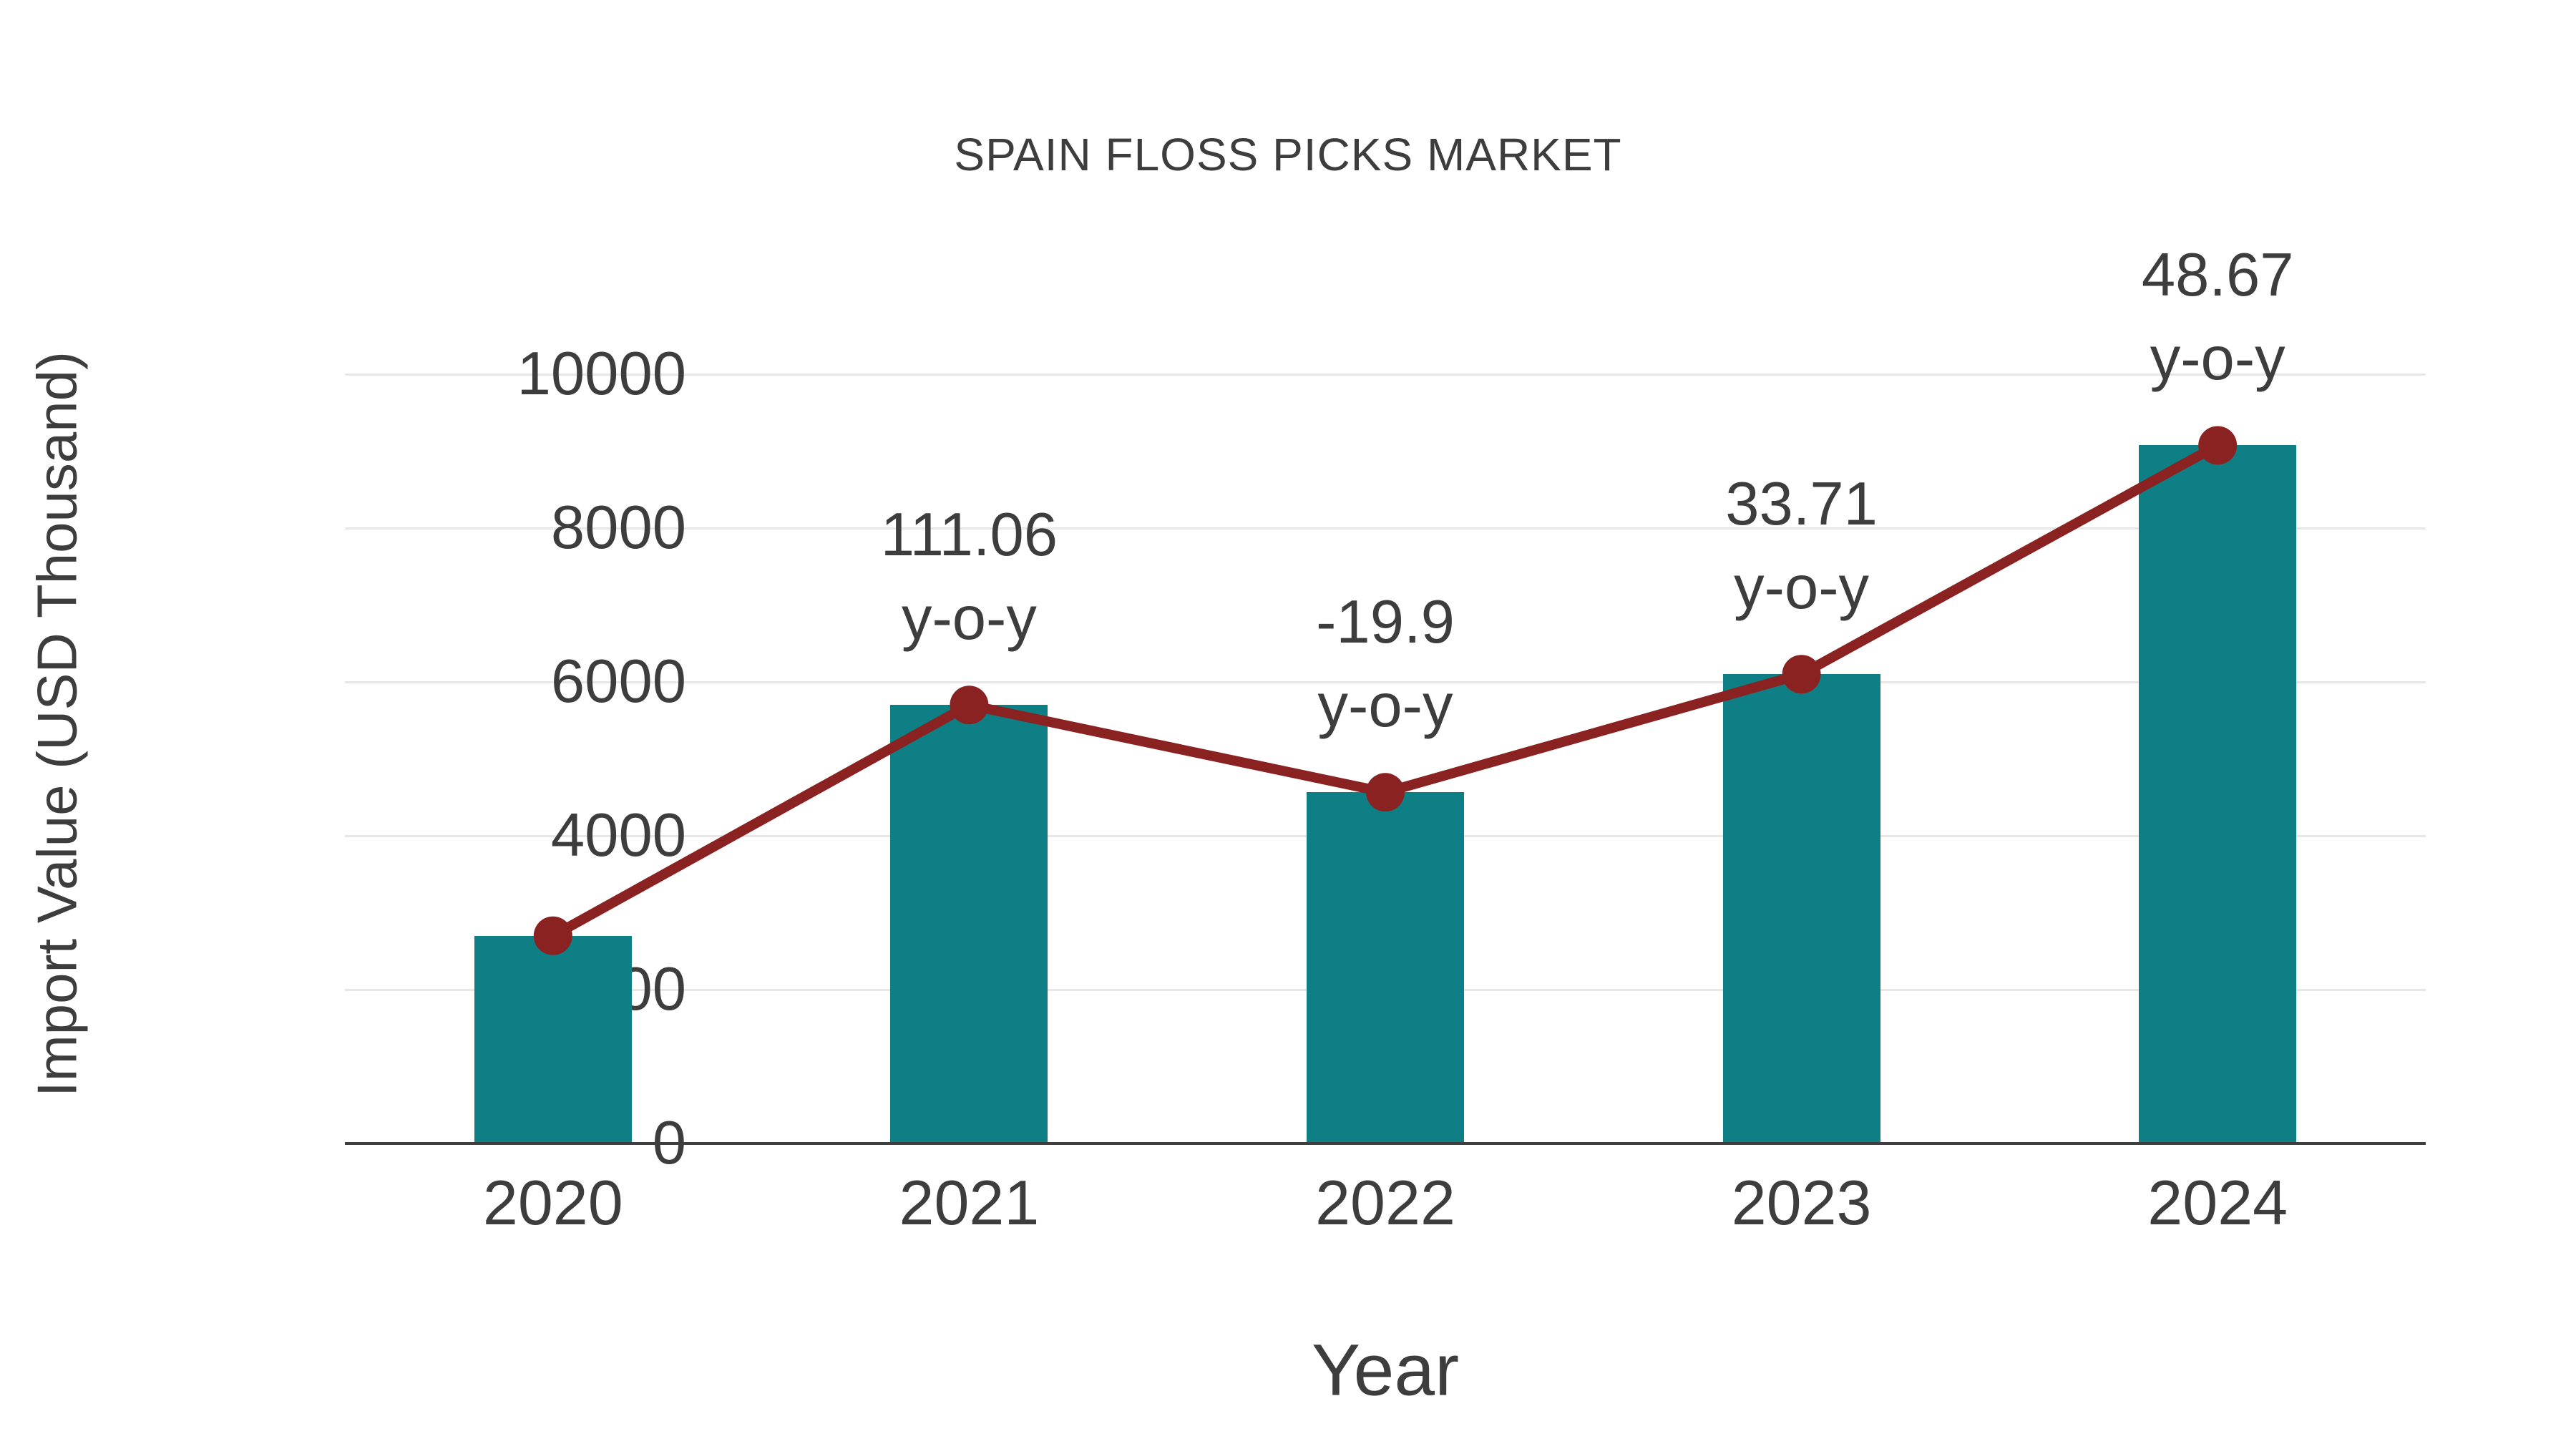 The image size is (2576, 1449). I want to click on chart-title: SPAIN FLOSS PICKS MARKET, so click(1288, 154).